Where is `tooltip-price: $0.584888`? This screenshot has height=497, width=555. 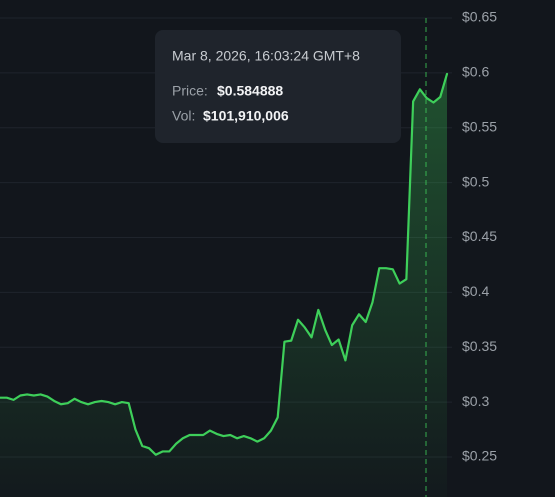 tooltip-price: $0.584888 is located at coordinates (250, 91).